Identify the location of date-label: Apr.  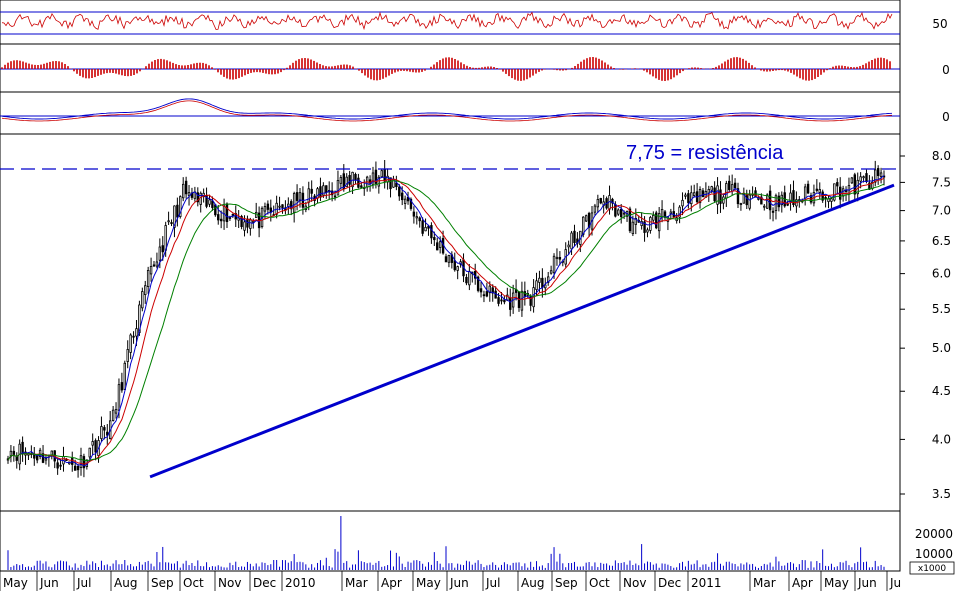
(391, 583).